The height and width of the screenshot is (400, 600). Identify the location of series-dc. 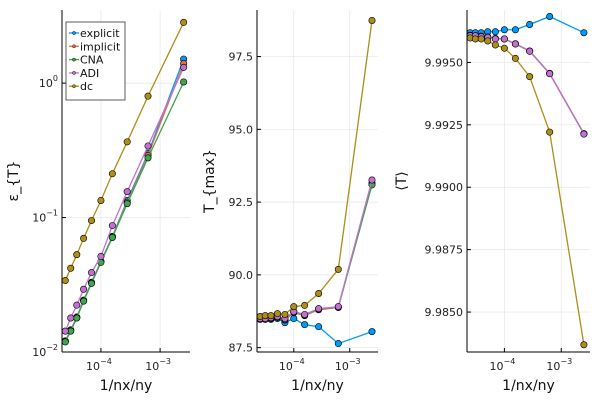
(124, 151).